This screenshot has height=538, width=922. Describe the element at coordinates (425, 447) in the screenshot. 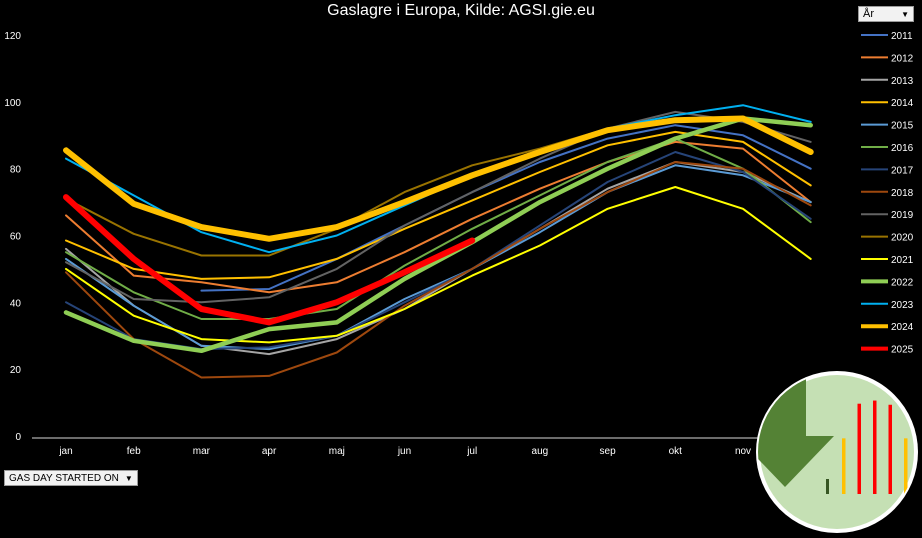

I see `x-axis: janfebmaraprmajjunjulaugsepoktnovdec` at that location.